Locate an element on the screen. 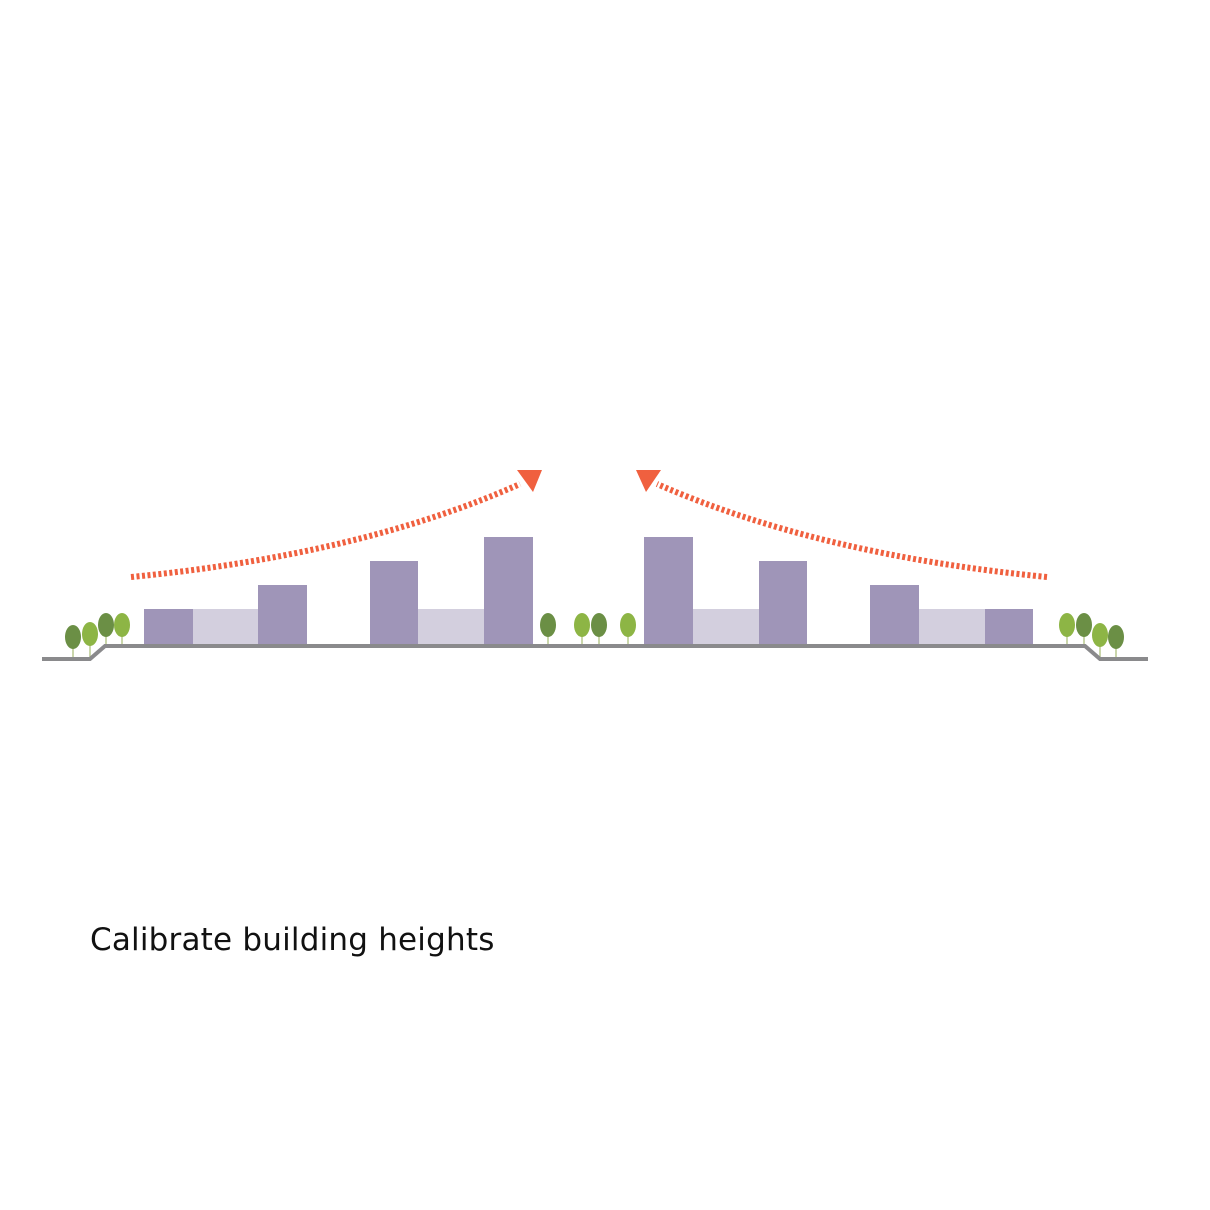  buildings is located at coordinates (588, 591).